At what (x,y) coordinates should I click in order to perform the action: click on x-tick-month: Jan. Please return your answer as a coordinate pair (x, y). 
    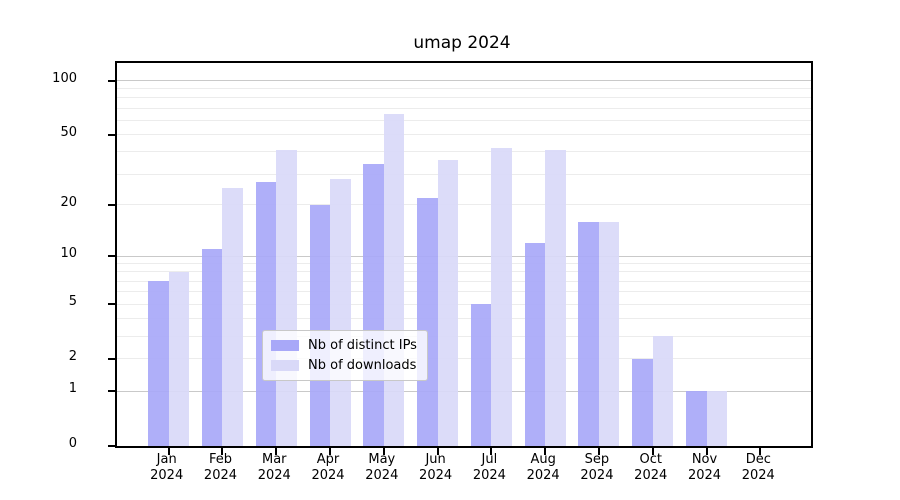
    Looking at the image, I should click on (166, 459).